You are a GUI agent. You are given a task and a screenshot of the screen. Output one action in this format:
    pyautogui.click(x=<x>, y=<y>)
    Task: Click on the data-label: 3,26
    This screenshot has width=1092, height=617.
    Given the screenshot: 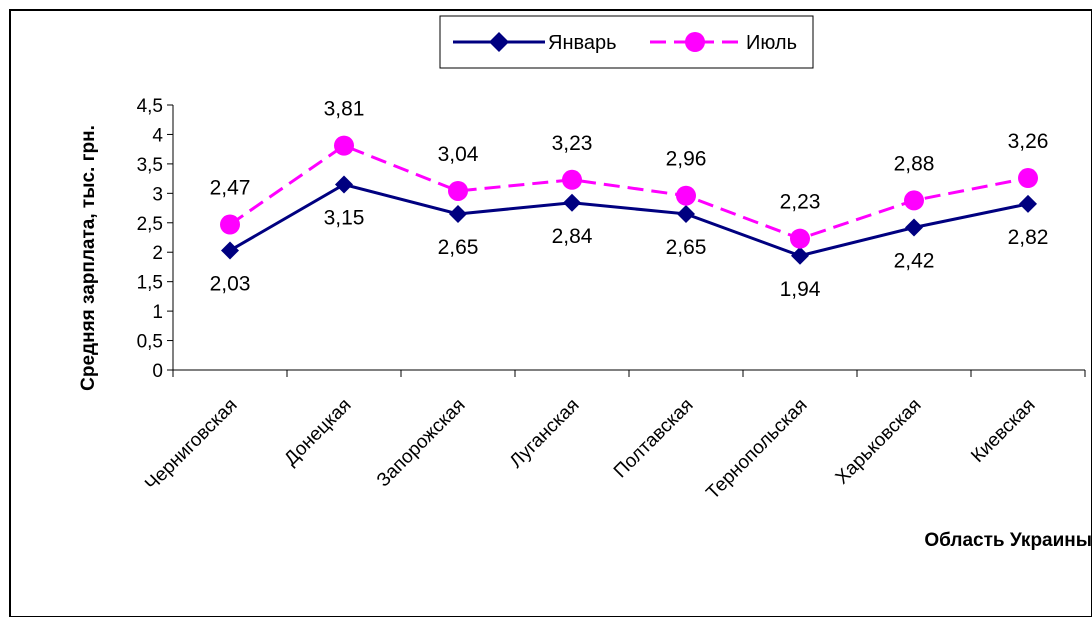 What is the action you would take?
    pyautogui.click(x=1028, y=141)
    